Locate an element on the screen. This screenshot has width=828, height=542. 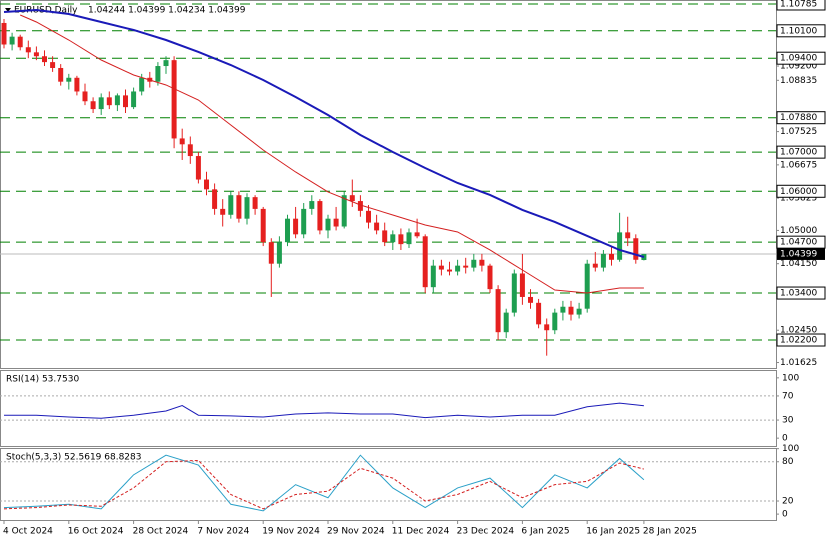
y-tick-label: 1.09200 is located at coordinates (798, 67).